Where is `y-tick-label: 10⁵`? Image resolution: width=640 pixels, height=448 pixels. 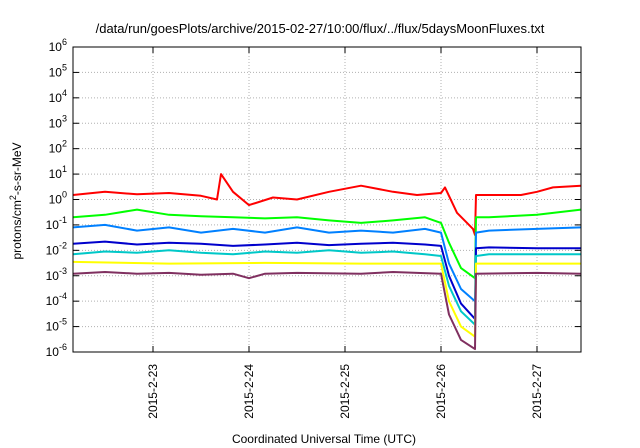
y-tick-label: 10⁵ is located at coordinates (58, 70).